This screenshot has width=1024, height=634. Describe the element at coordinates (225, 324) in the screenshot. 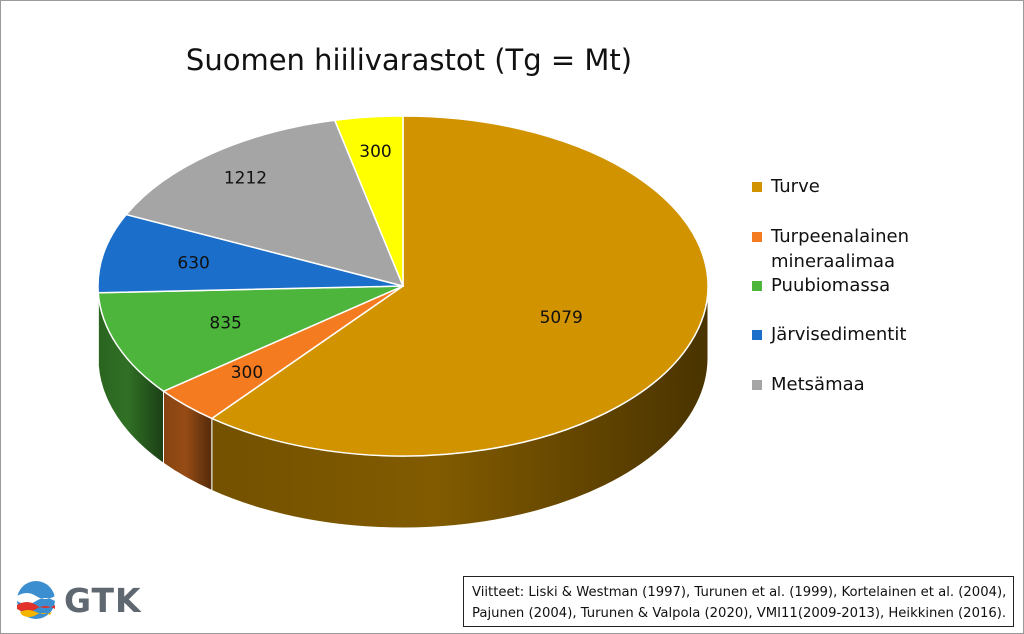

I see `data-label-puubiomassa: 835` at that location.